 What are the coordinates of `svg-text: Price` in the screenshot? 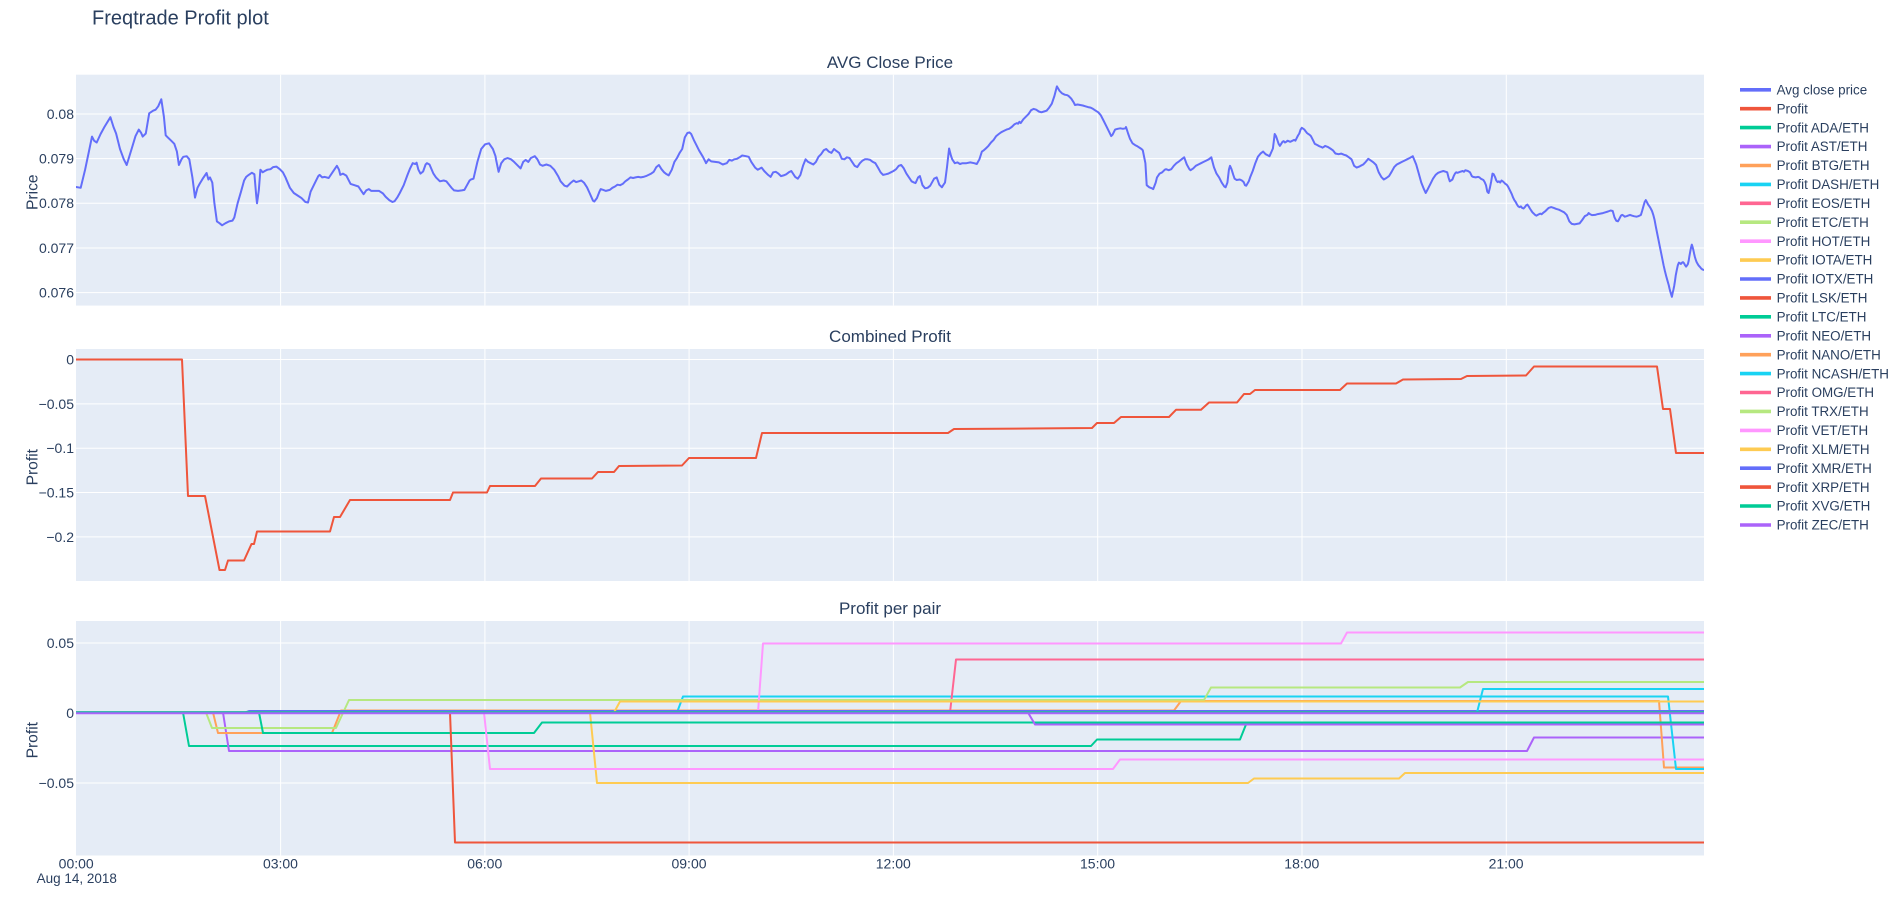 It's located at (32, 192).